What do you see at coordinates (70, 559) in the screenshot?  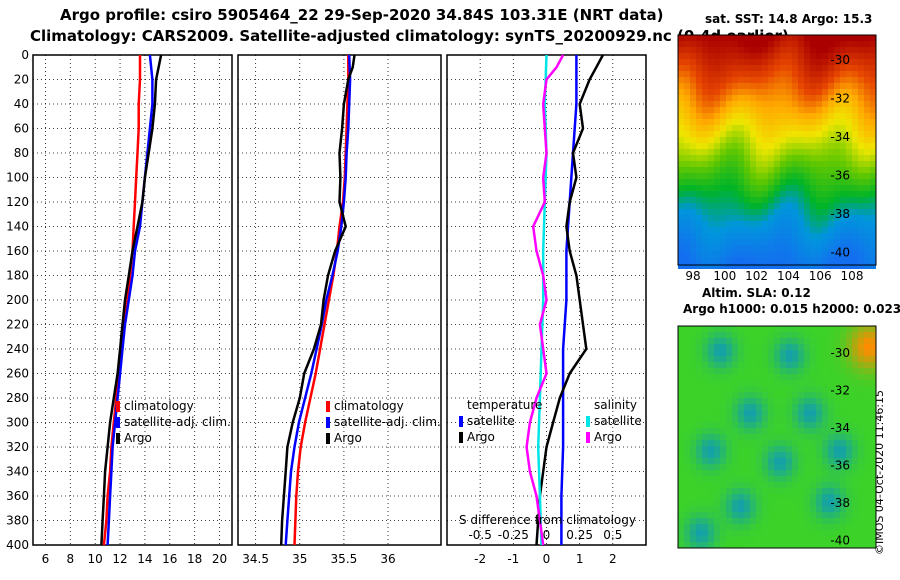 I see `x-tick-label: 8` at bounding box center [70, 559].